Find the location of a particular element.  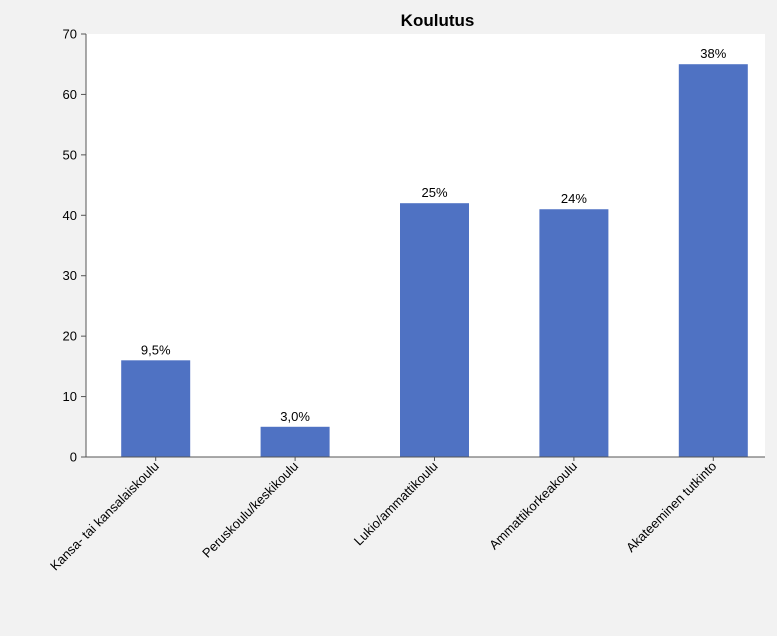

x-category-label: Akateeminen tutkinto is located at coordinates (671, 507).